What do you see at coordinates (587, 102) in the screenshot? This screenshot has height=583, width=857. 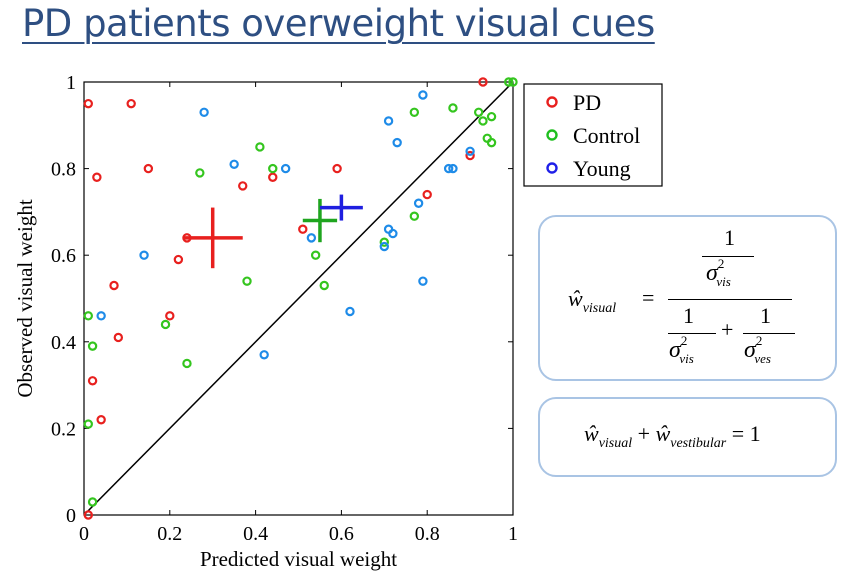 I see `legend-label-pd: PD` at bounding box center [587, 102].